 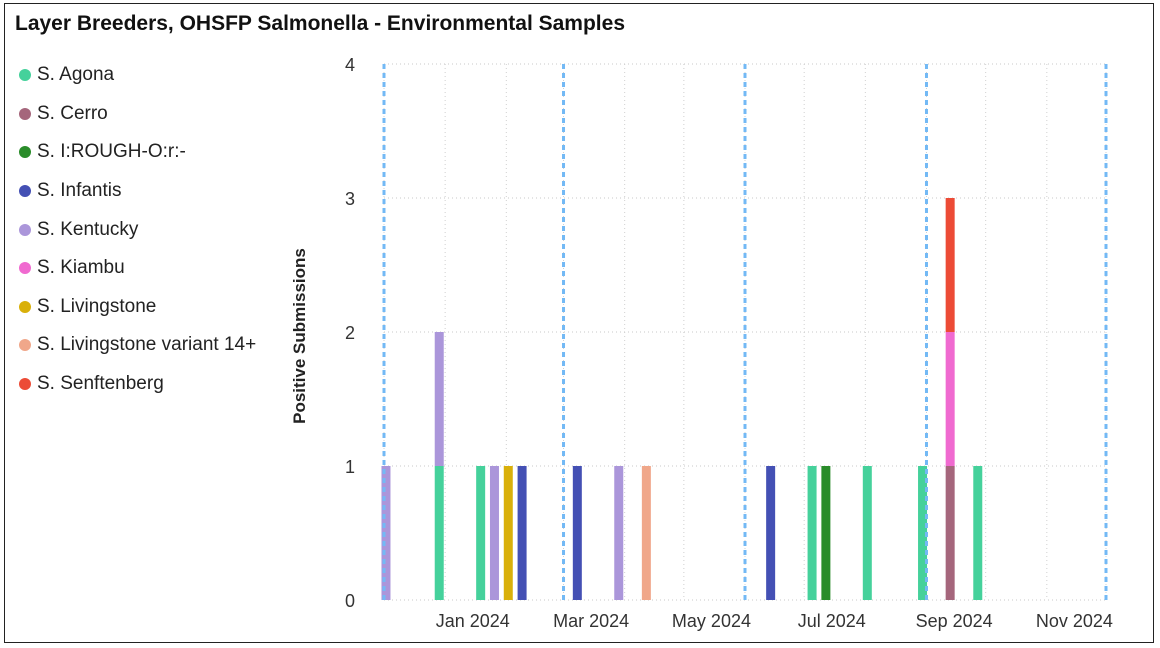 I want to click on legend-item: S. I:ROUGH-O:r:-, so click(x=137, y=152).